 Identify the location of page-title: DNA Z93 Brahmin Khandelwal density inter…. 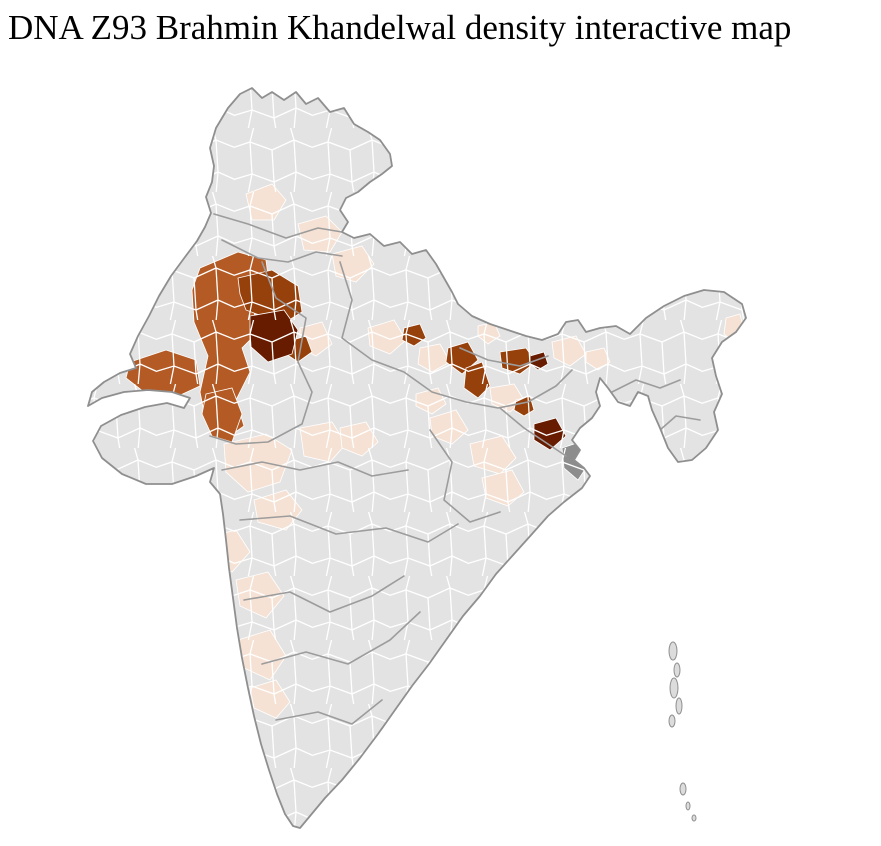
(400, 27).